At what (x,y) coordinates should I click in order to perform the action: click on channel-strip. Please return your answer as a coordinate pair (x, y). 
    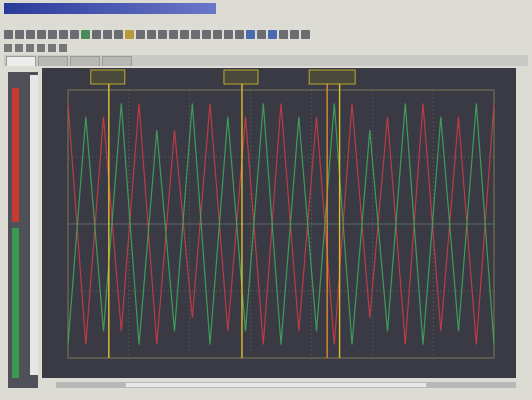
    Looking at the image, I should click on (34, 225).